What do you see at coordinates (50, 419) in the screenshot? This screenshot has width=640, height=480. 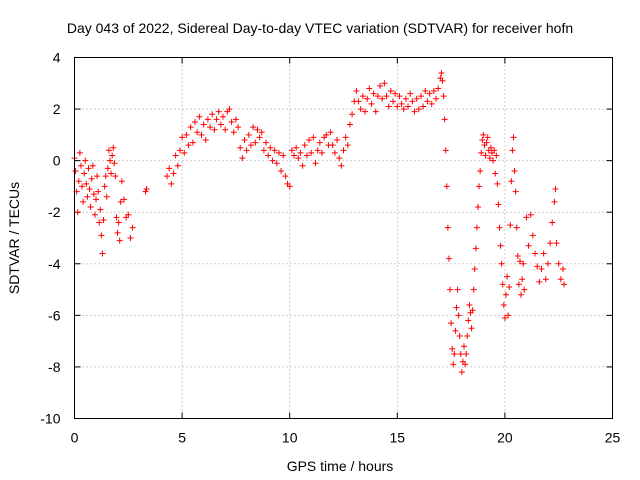 I see `y-tick-label: -10` at bounding box center [50, 419].